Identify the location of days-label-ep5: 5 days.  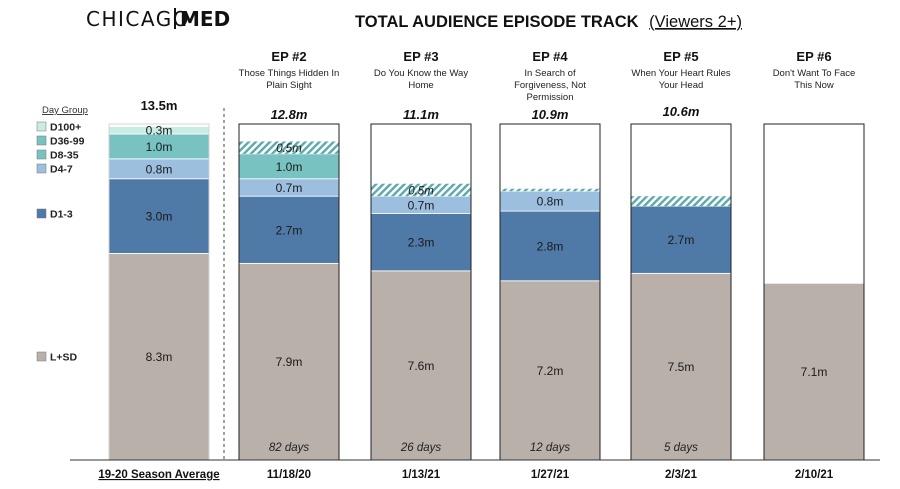
(681, 448).